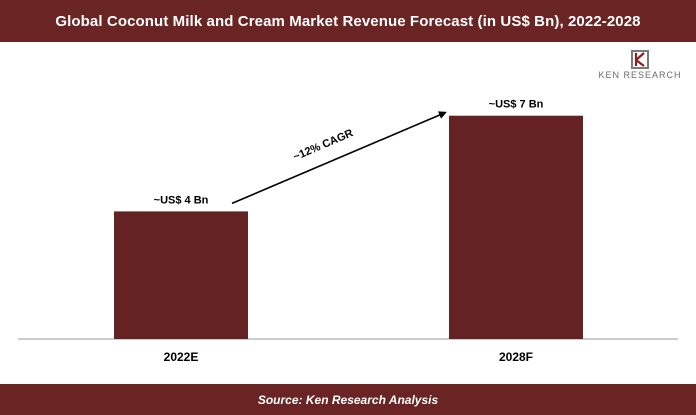 This screenshot has width=696, height=415. What do you see at coordinates (516, 227) in the screenshot?
I see `bar-2028f` at bounding box center [516, 227].